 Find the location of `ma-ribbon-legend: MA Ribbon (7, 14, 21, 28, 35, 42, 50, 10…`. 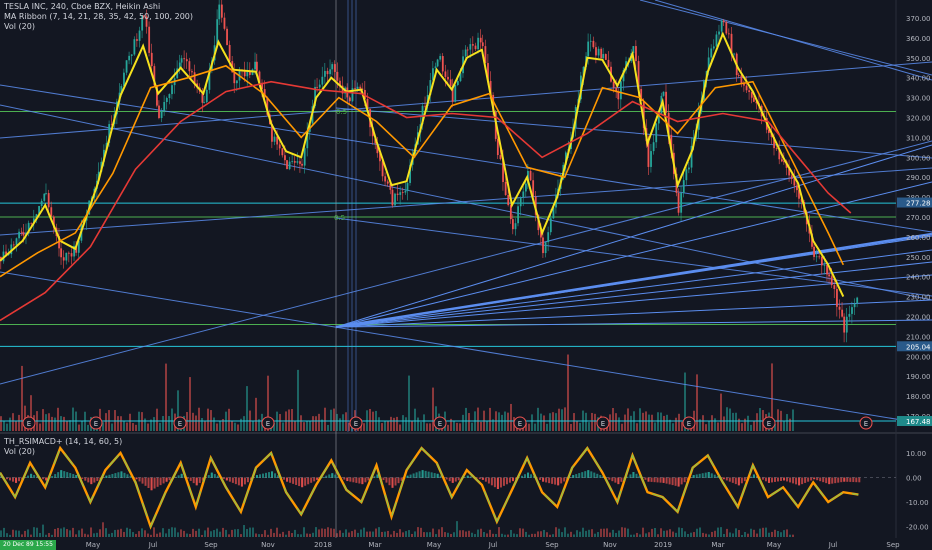

ma-ribbon-legend: MA Ribbon (7, 14, 21, 28, 35, 42, 50, 10… is located at coordinates (98, 16).